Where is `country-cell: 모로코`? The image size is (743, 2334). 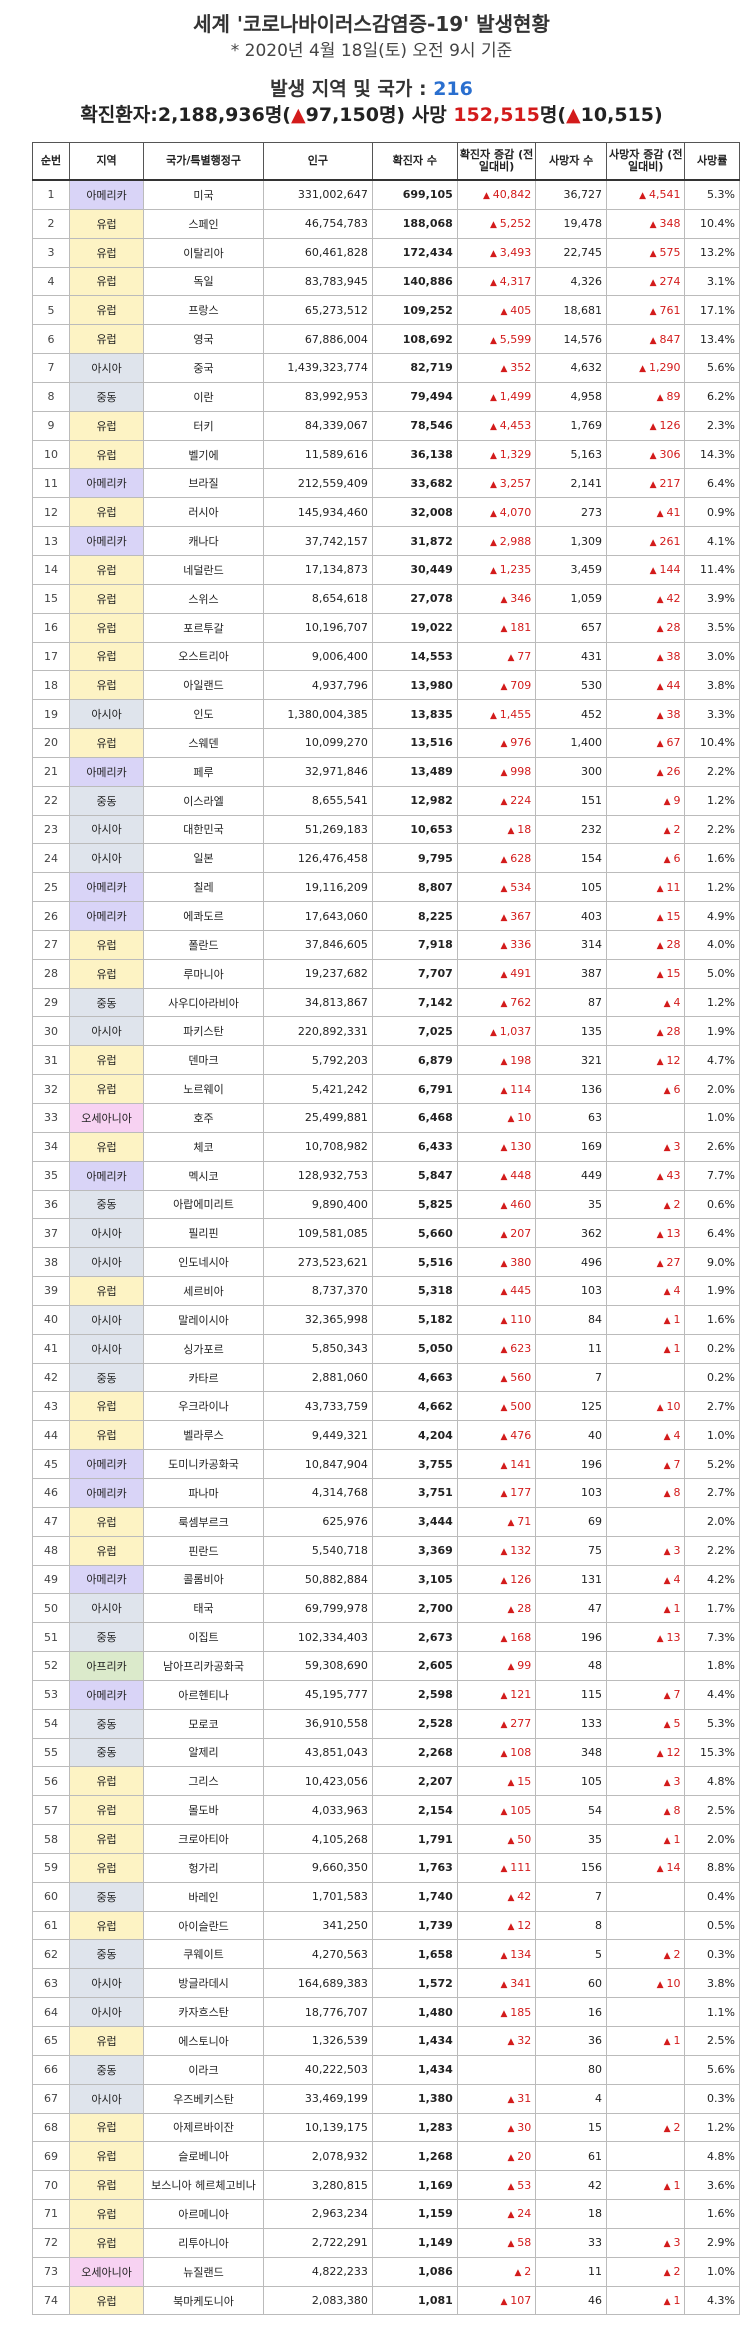 country-cell: 모로코 is located at coordinates (203, 1723).